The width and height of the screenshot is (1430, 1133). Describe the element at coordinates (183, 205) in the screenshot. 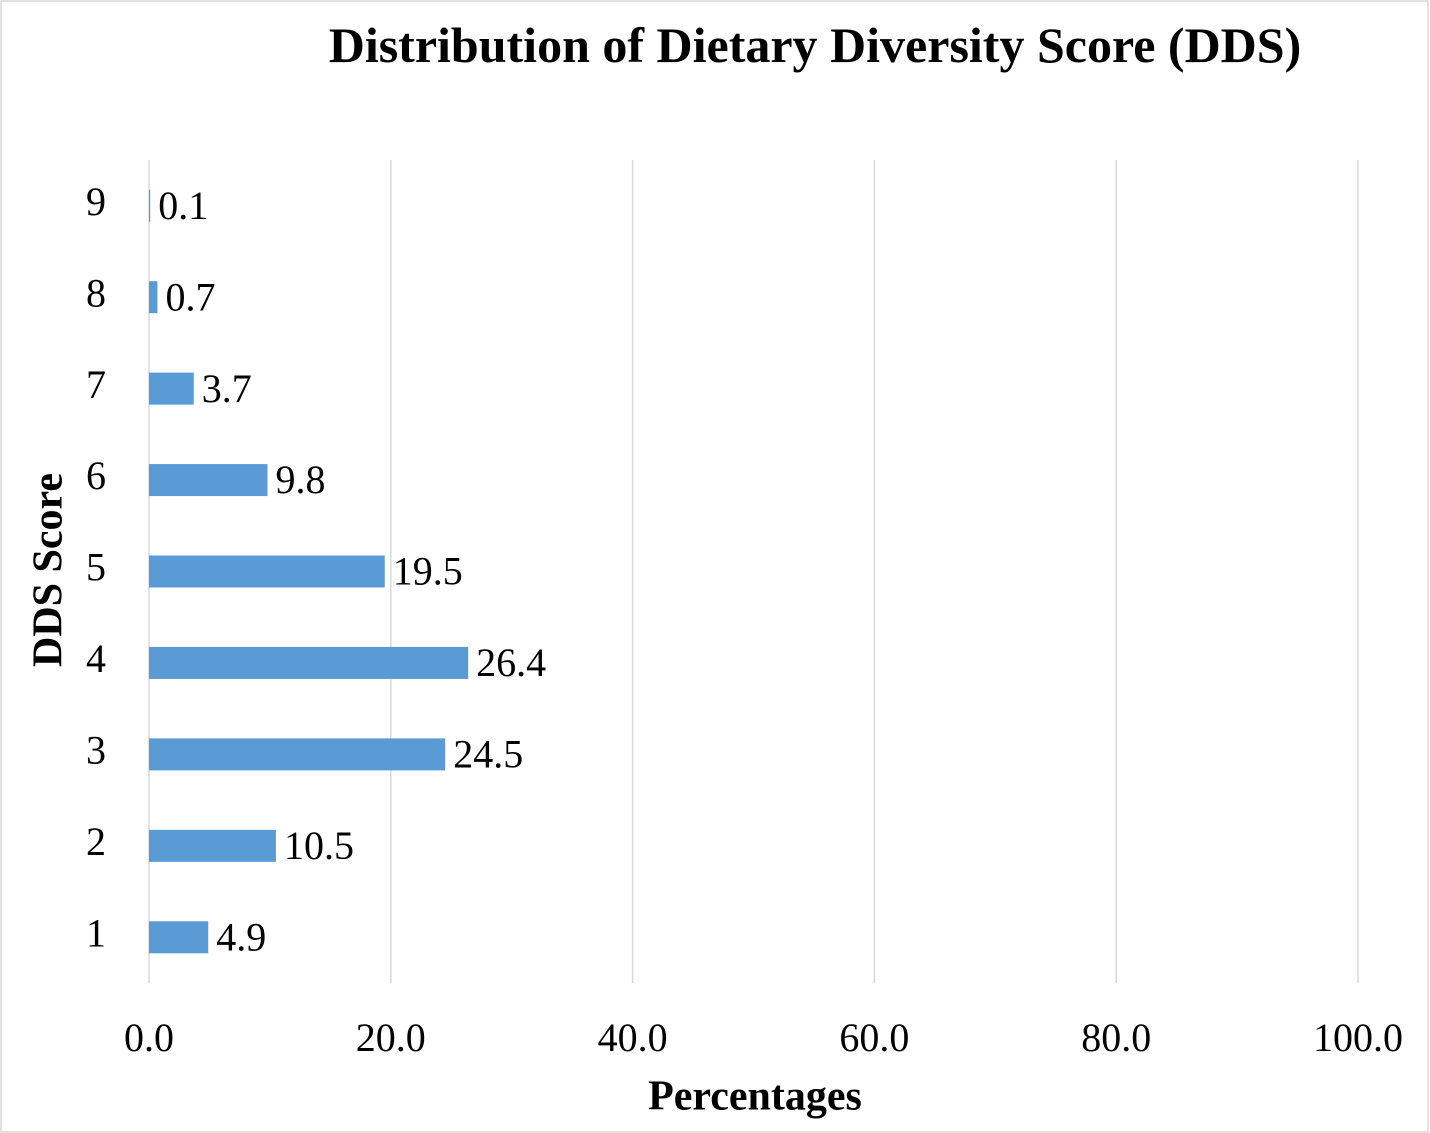

I see `data-label: 0.1` at that location.